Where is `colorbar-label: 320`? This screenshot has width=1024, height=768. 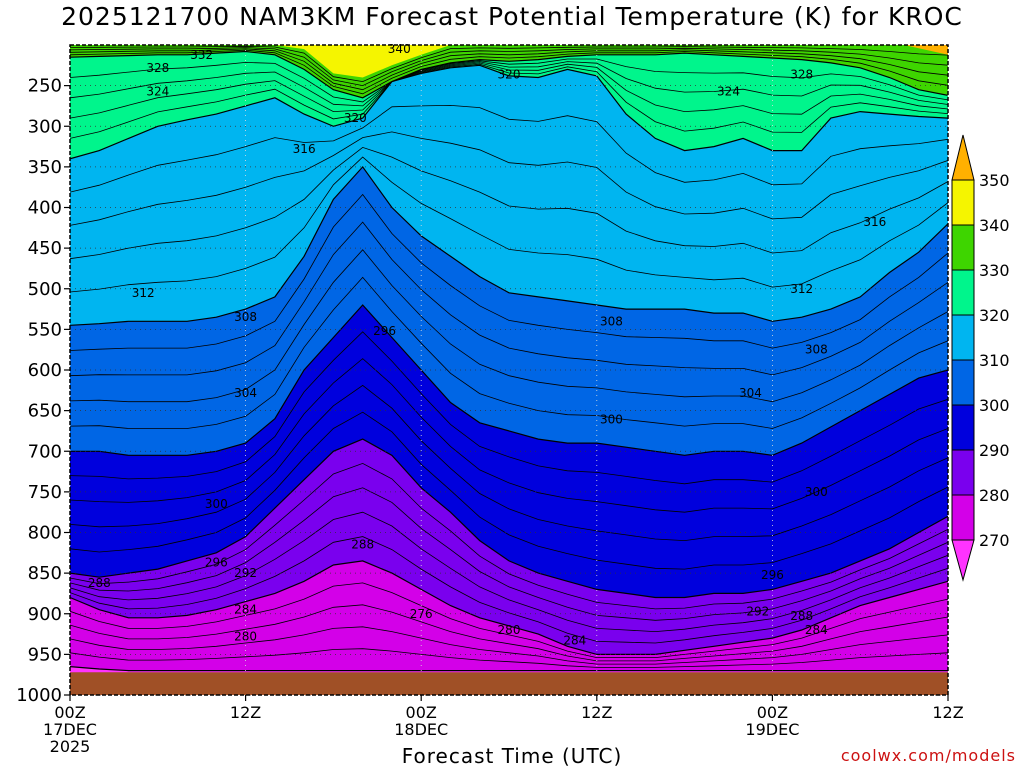 colorbar-label: 320 is located at coordinates (994, 315).